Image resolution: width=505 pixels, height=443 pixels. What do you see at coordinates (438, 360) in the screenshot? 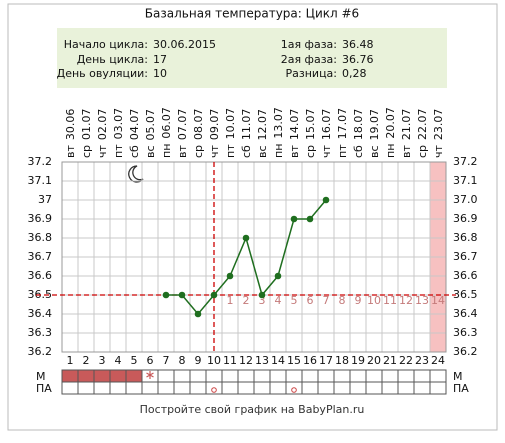
I see `x-tick-label: 24` at bounding box center [438, 360].